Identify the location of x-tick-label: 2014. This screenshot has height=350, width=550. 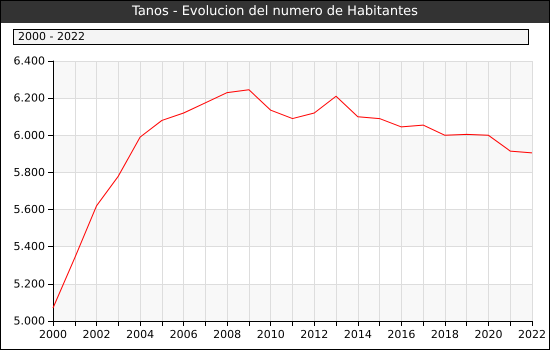
(358, 334).